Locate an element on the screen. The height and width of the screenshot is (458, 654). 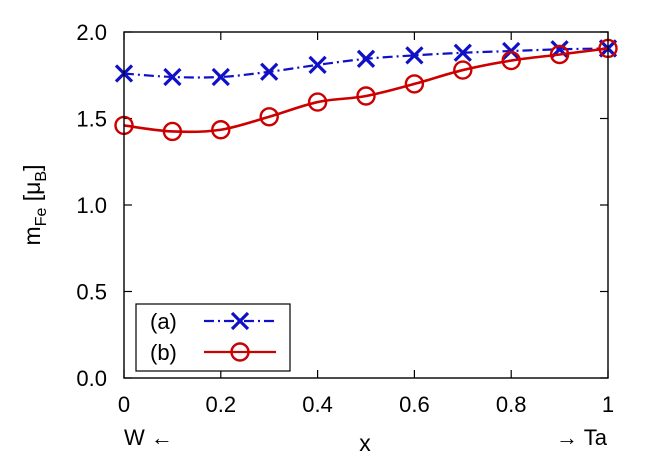
y-tick-label: 0.0 is located at coordinates (91, 378).